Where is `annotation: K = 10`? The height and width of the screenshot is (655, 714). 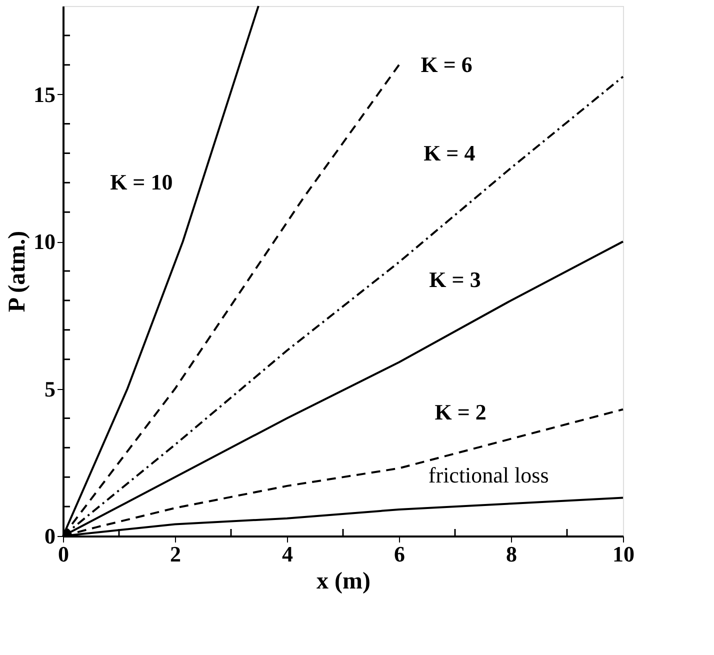 annotation: K = 10 is located at coordinates (141, 181).